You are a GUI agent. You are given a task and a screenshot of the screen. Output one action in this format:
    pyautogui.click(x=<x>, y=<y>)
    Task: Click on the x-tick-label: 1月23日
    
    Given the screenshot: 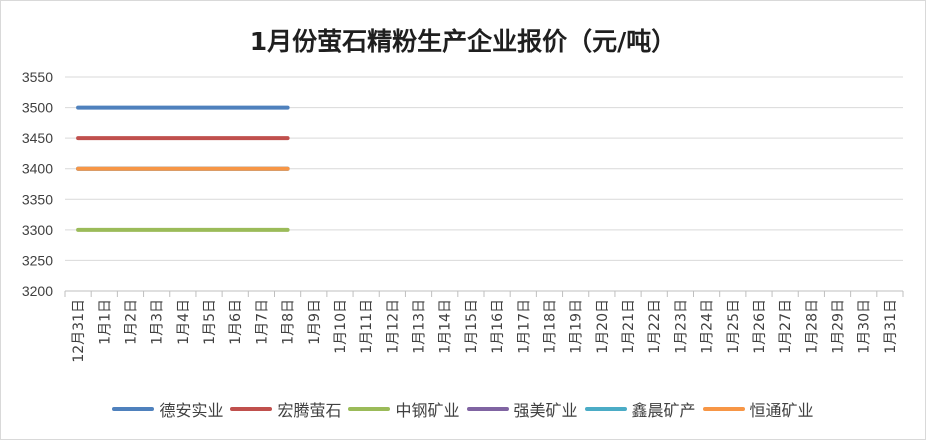 What is the action you would take?
    pyautogui.click(x=681, y=326)
    